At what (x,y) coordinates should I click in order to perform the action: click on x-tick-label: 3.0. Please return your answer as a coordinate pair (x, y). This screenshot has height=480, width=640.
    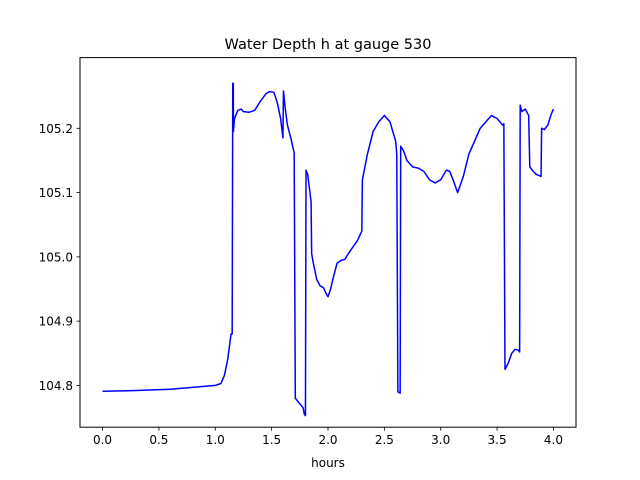
    Looking at the image, I should click on (440, 440).